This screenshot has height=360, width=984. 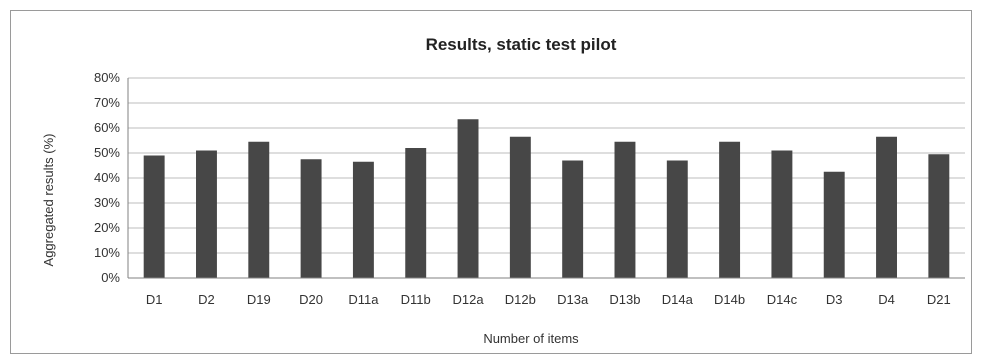 I want to click on bar-D14c, so click(x=782, y=214).